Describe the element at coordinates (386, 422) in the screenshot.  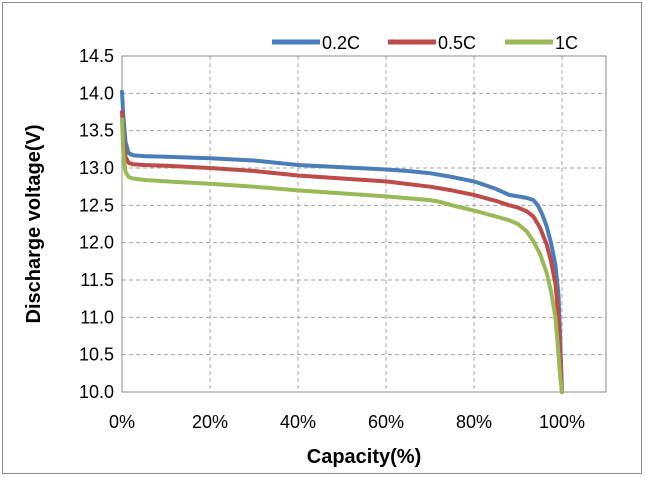
I see `x-tick-label: 60%` at that location.